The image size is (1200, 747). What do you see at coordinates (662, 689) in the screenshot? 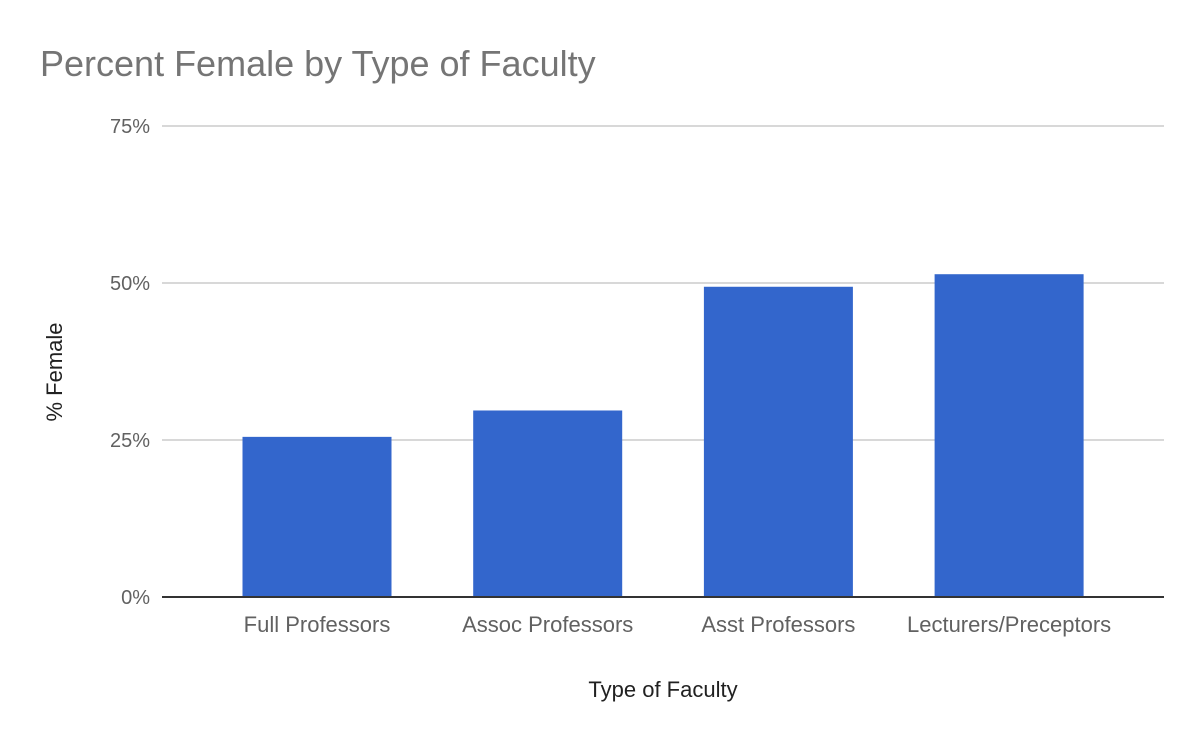
I see `x-axis-title: Type of Faculty` at bounding box center [662, 689].